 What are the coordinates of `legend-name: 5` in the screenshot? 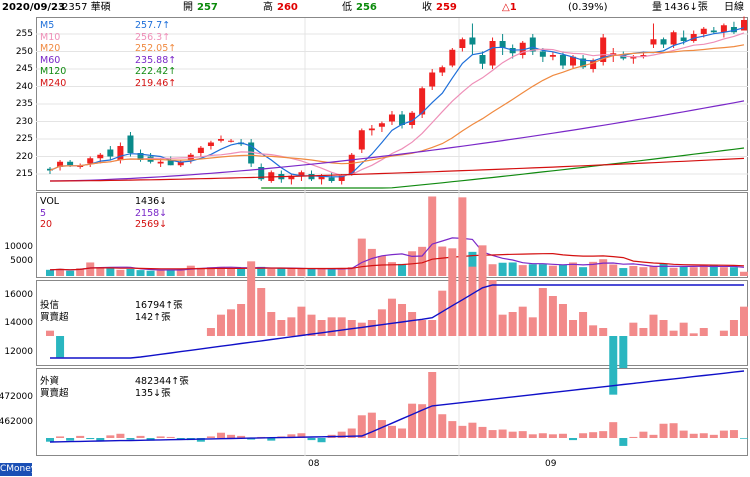 It's located at (43, 213).